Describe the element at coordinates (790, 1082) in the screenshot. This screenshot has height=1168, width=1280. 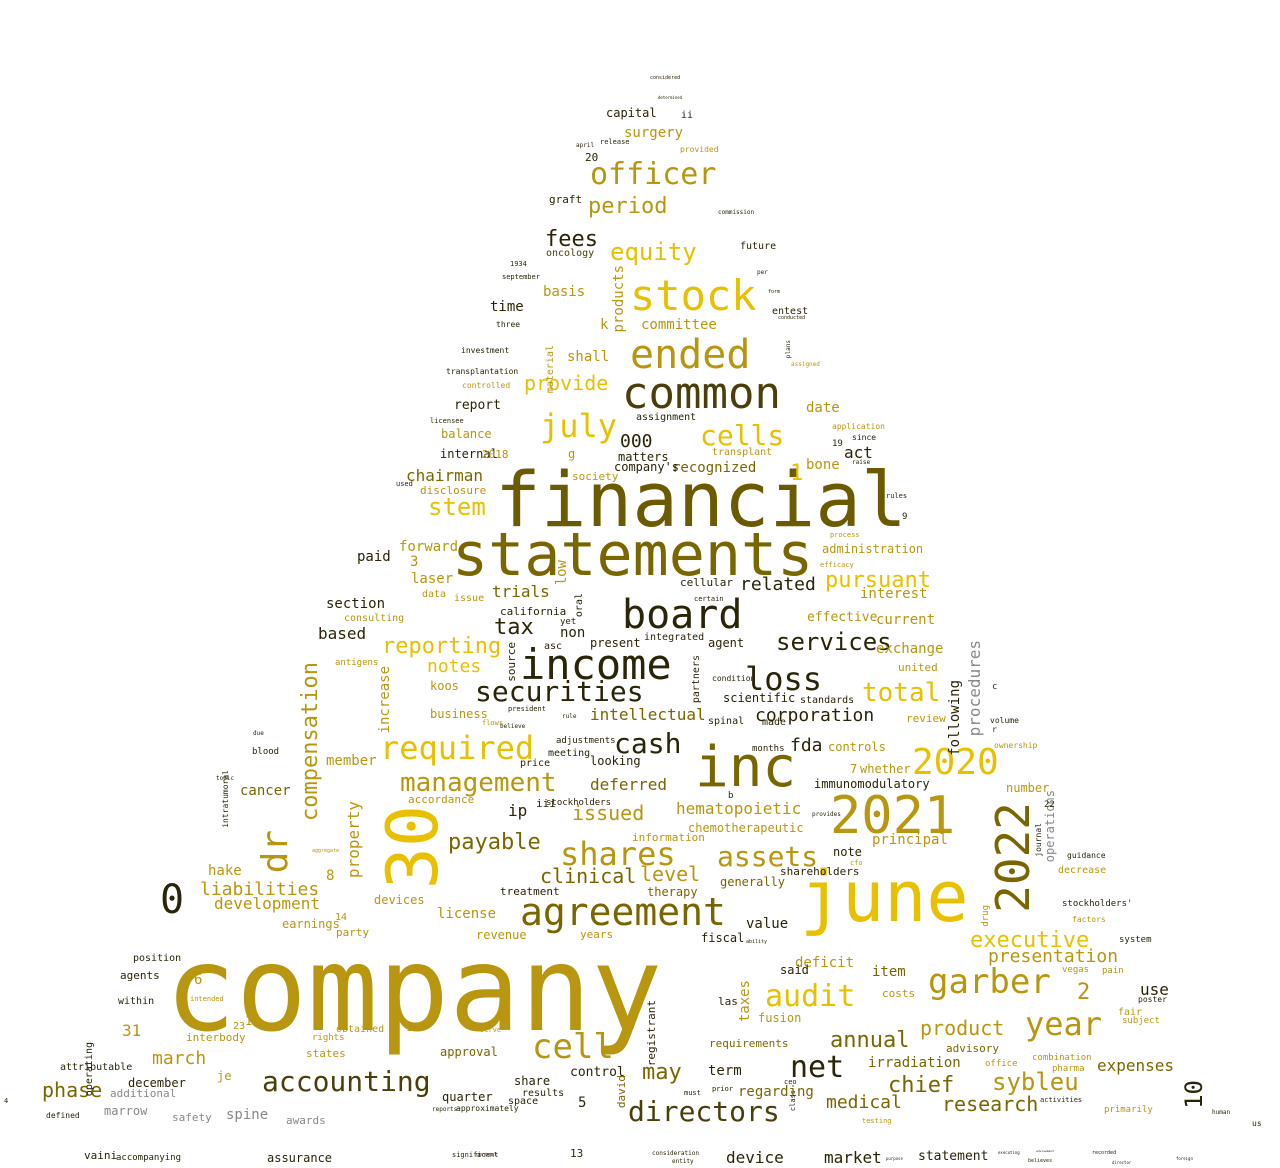
I see `word-ceo: ceo` at that location.